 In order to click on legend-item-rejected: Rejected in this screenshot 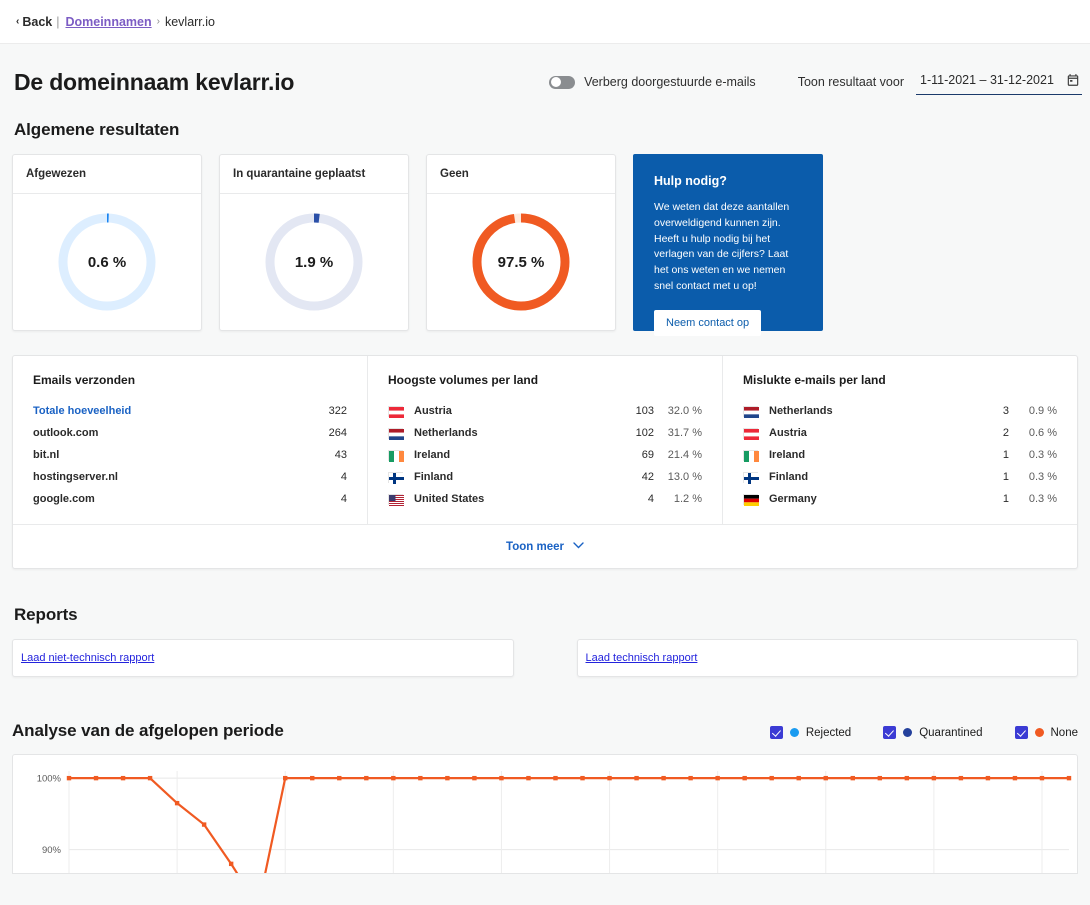, I will do `click(810, 732)`.